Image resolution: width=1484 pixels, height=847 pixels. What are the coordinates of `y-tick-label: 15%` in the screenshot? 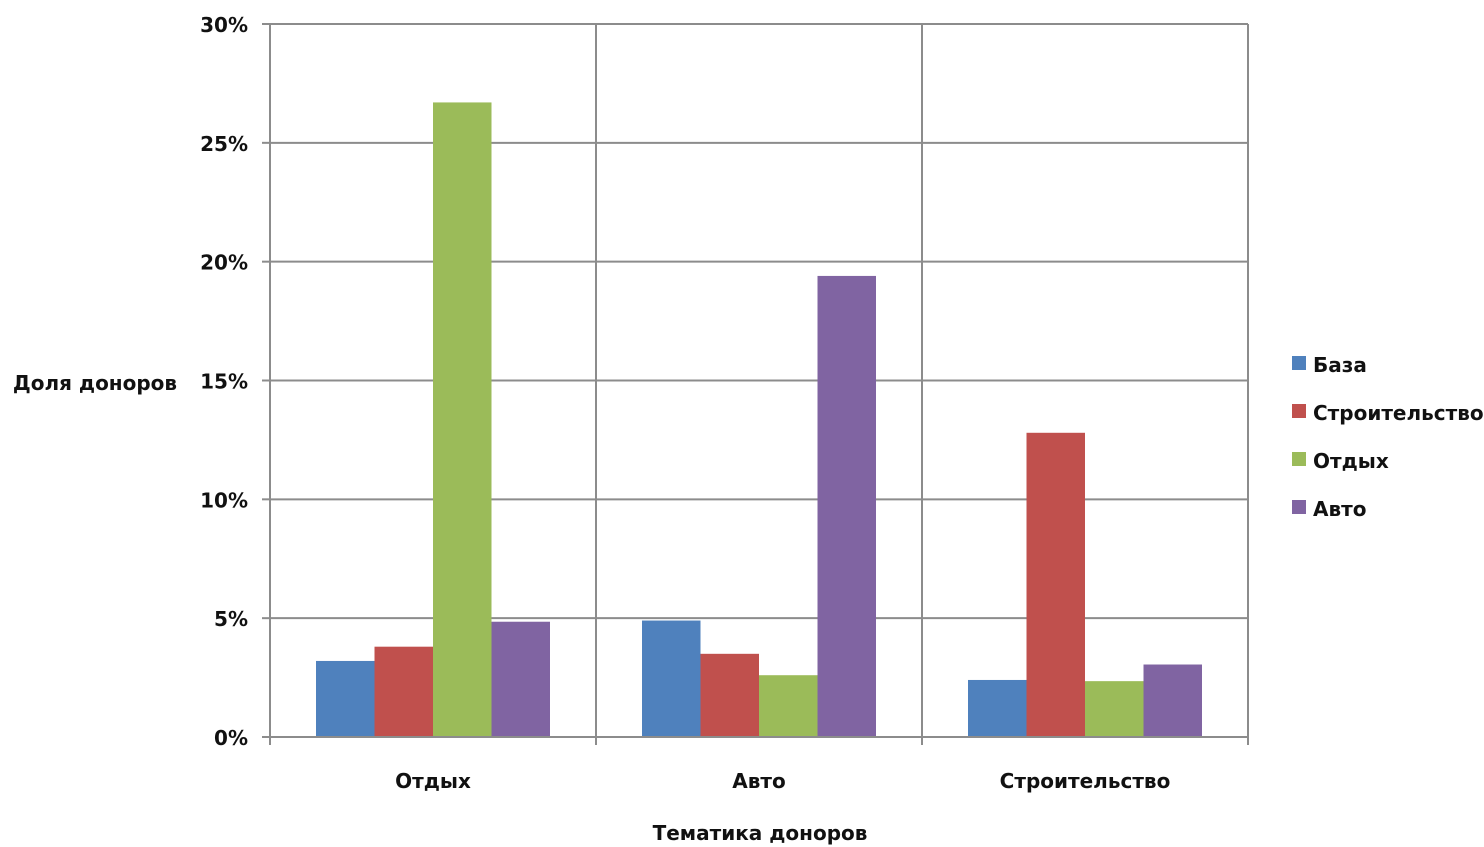 It's located at (224, 382).